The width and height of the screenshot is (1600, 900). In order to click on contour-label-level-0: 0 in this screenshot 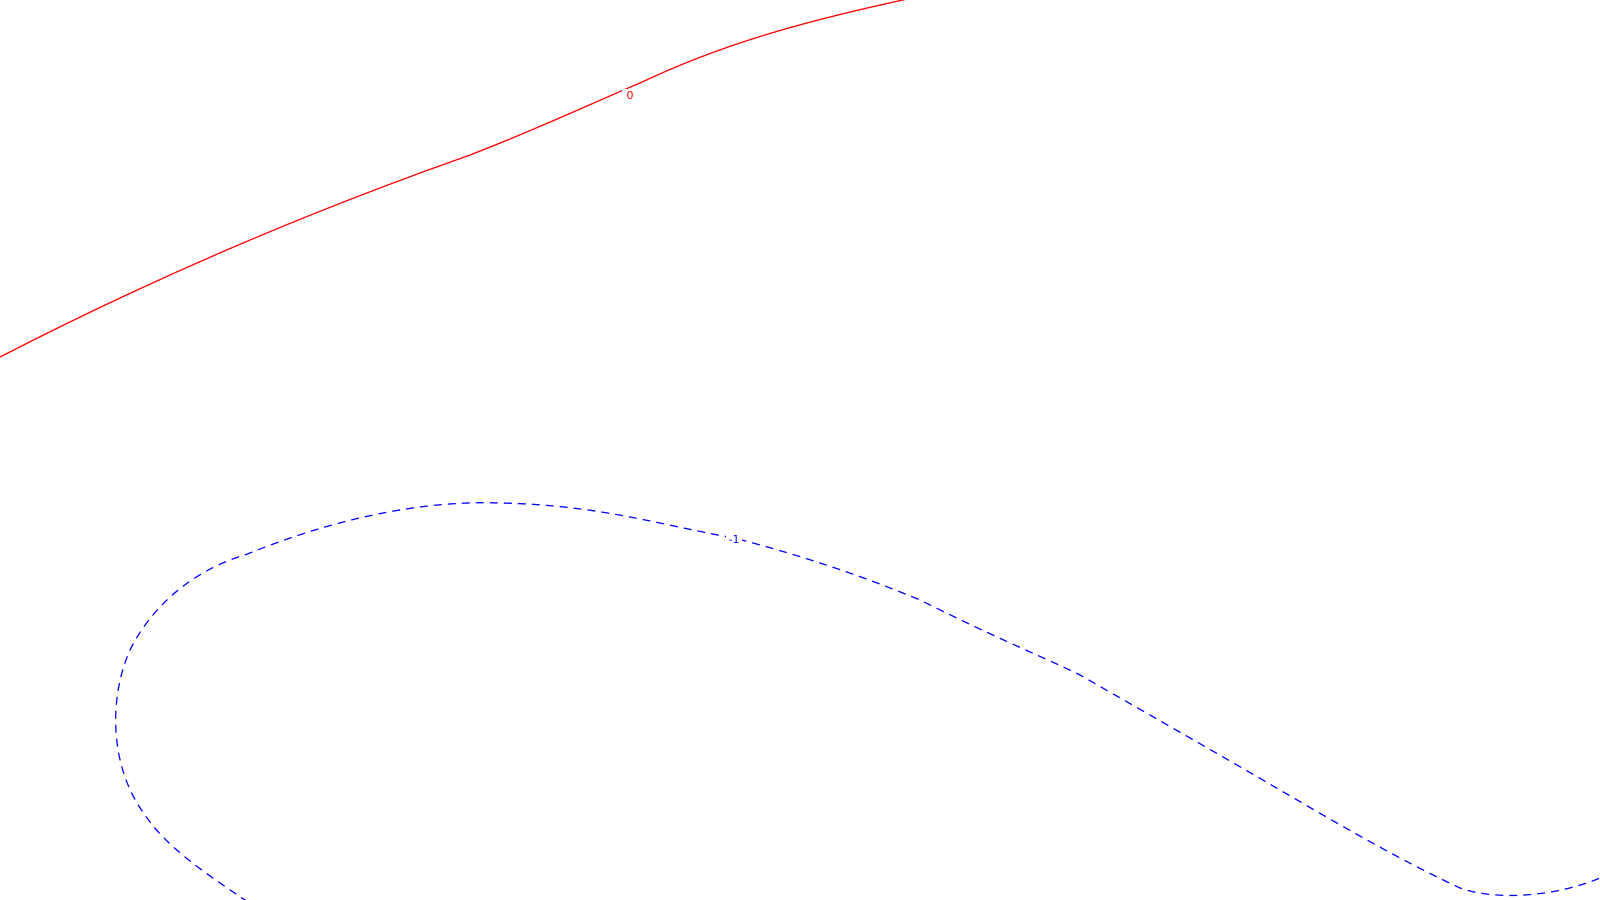, I will do `click(630, 95)`.